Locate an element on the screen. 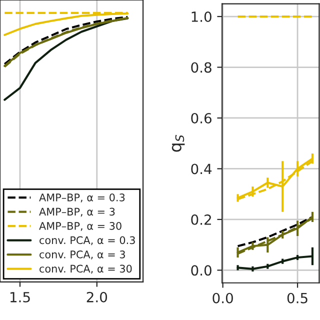 The width and height of the screenshot is (320, 320). x-tick-label: 1.5 is located at coordinates (20, 297).